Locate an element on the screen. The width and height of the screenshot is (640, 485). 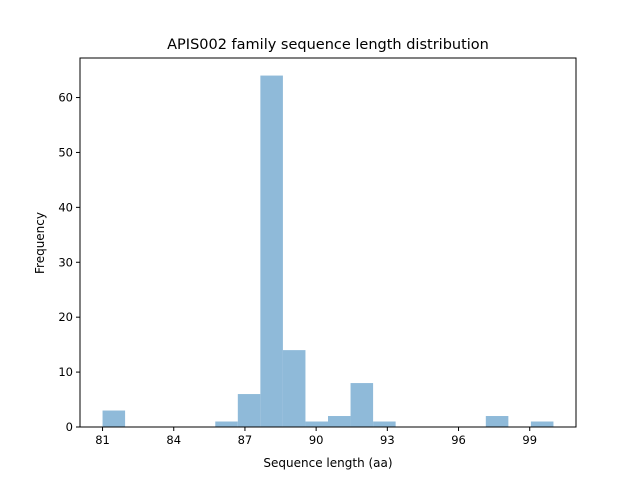
y-tick-label: 0 is located at coordinates (69, 427).